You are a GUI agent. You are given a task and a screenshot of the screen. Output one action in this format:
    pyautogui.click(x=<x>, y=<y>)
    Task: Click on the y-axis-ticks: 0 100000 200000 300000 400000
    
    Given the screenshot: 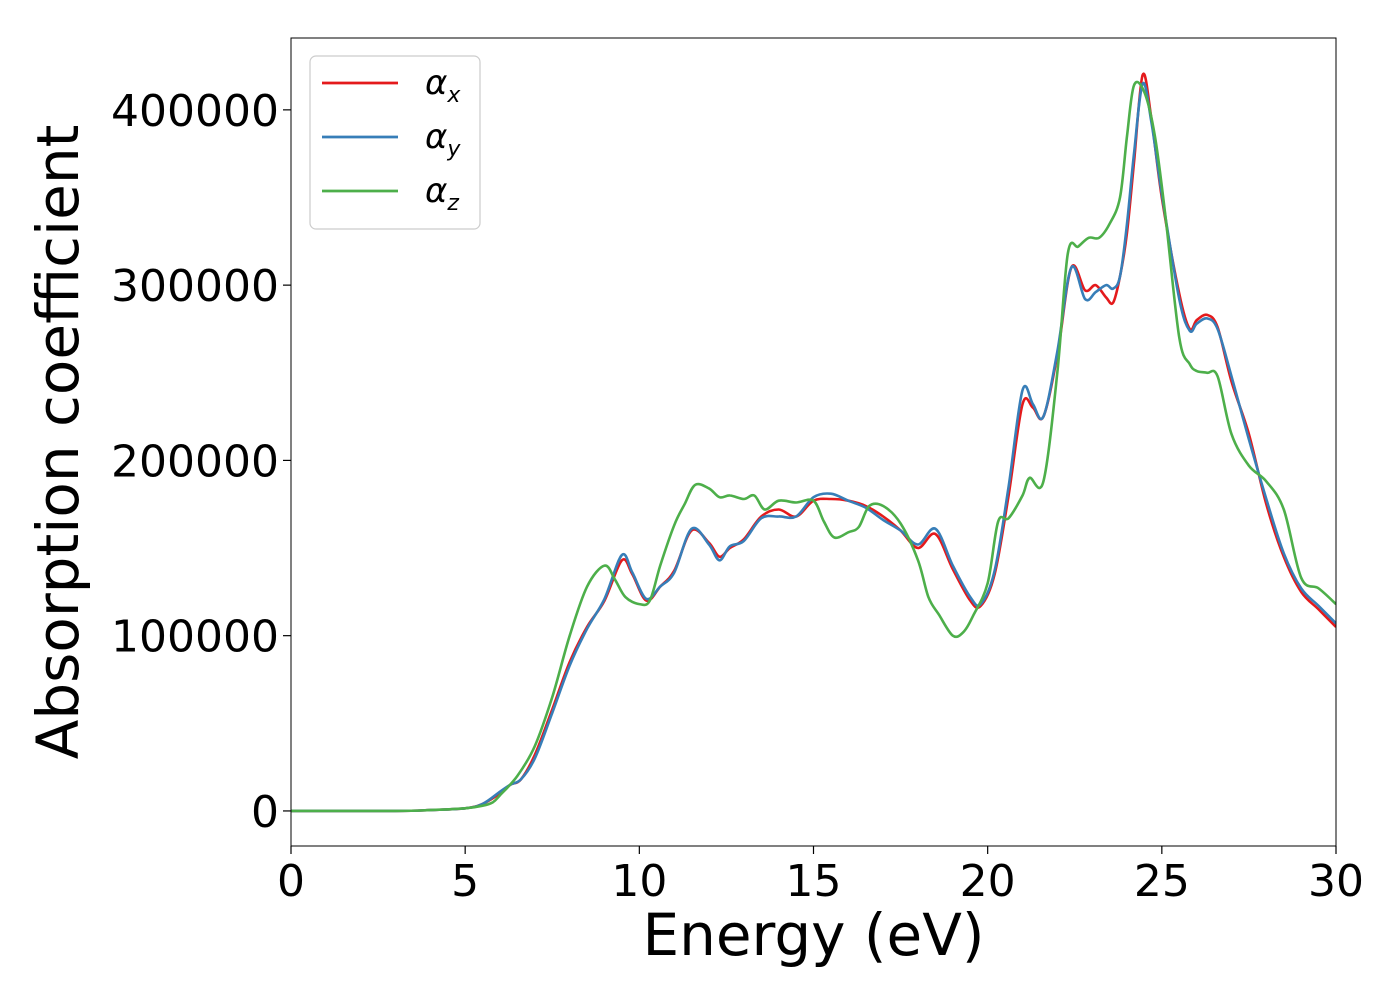 What is the action you would take?
    pyautogui.click(x=201, y=462)
    